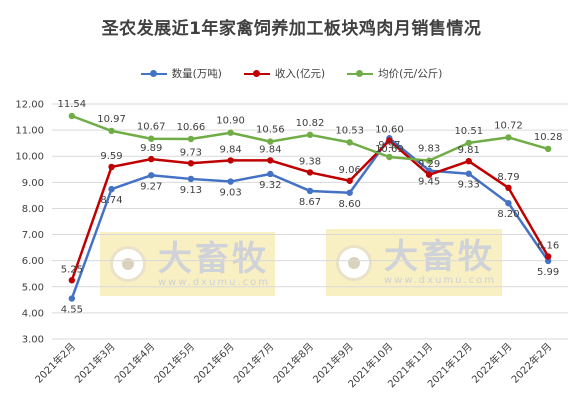 The width and height of the screenshot is (583, 414). Describe the element at coordinates (33, 313) in the screenshot. I see `y-tick-label: 4.00` at that location.